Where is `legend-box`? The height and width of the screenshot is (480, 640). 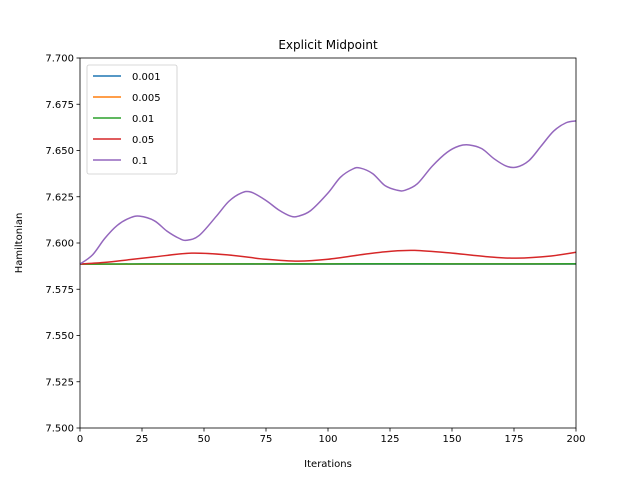 legend-box is located at coordinates (132, 119).